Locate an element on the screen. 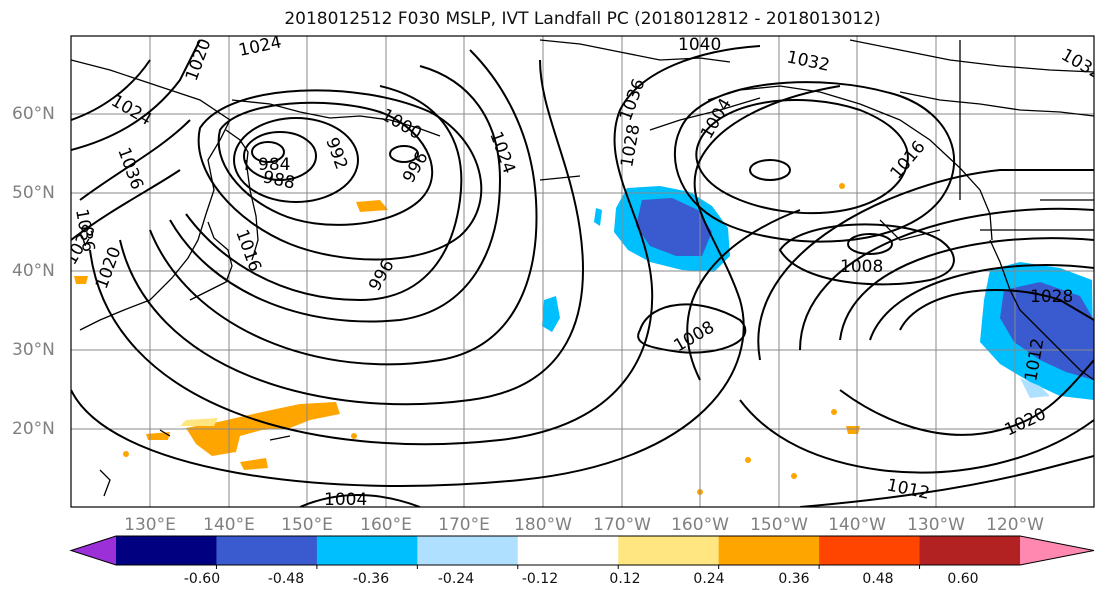 This screenshot has width=1105, height=601. lon-label: 180°W is located at coordinates (543, 525).